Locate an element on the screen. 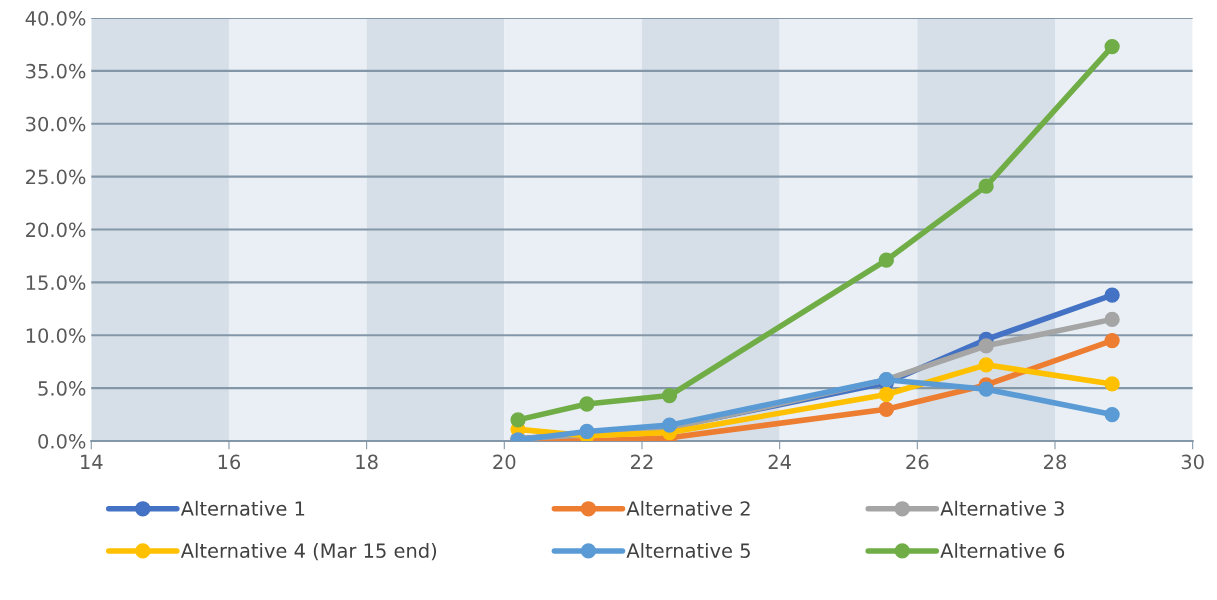  legend-label: Alternative 1 is located at coordinates (242, 508).